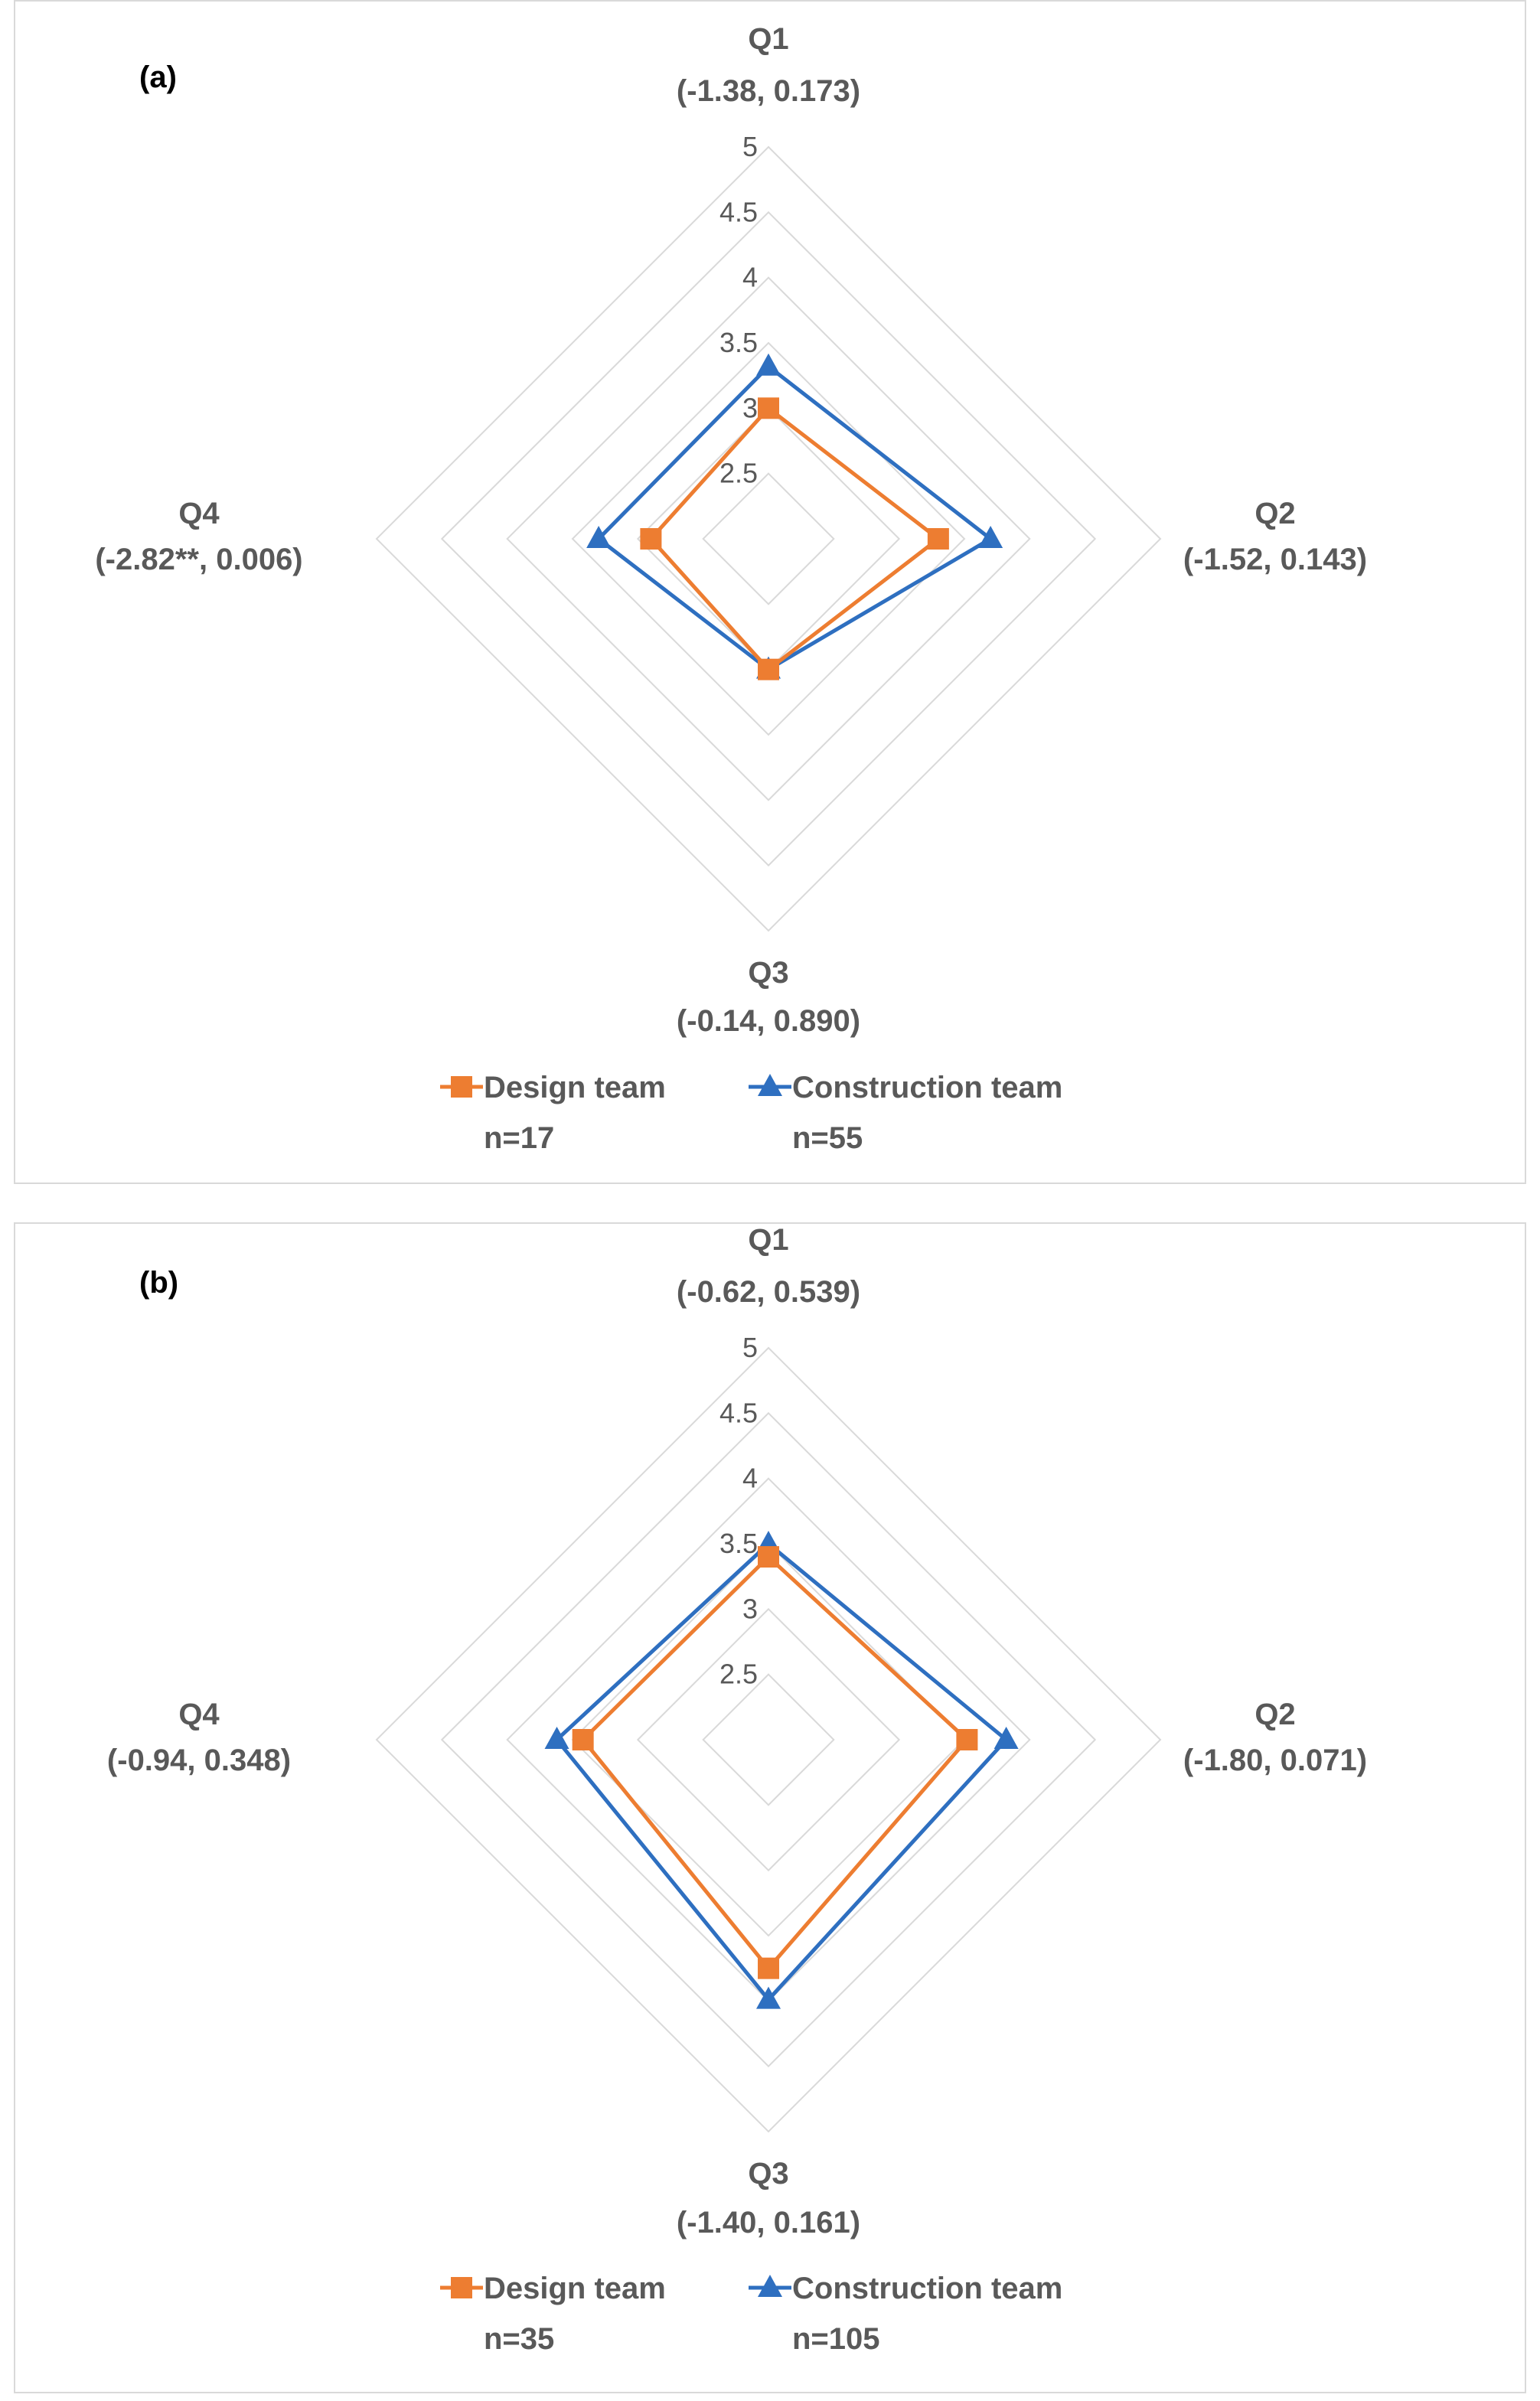  What do you see at coordinates (768, 1998) in the screenshot?
I see `data-point-construction-team-q3` at bounding box center [768, 1998].